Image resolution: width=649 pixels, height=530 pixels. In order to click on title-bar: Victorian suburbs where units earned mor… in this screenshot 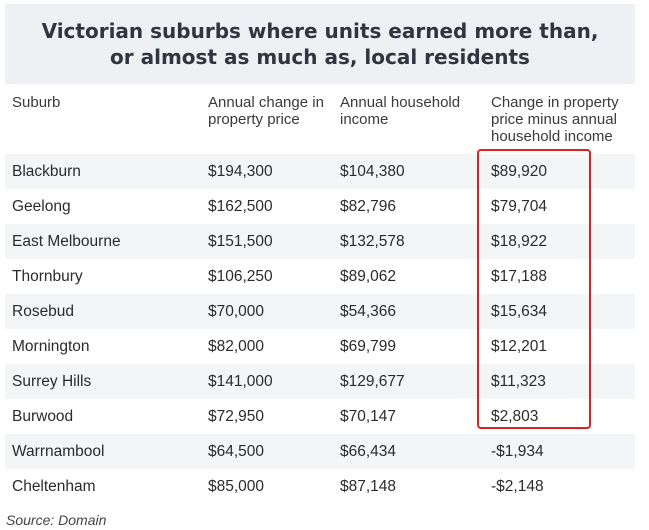, I will do `click(320, 44)`.